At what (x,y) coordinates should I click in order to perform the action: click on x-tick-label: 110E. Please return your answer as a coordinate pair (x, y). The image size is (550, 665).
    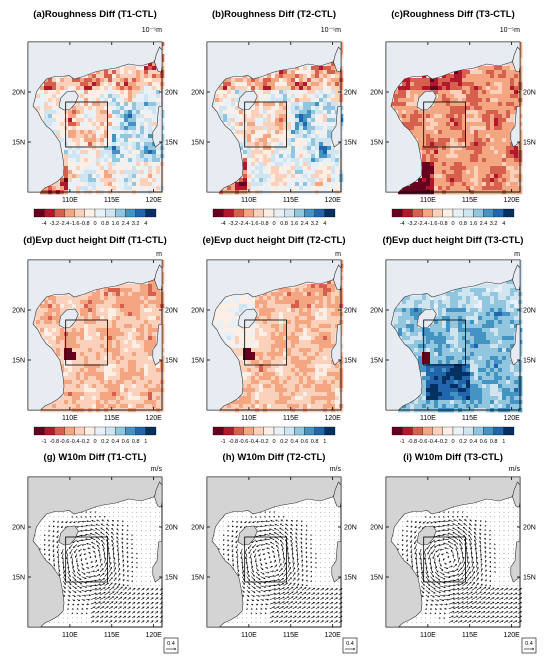
    Looking at the image, I should click on (249, 200).